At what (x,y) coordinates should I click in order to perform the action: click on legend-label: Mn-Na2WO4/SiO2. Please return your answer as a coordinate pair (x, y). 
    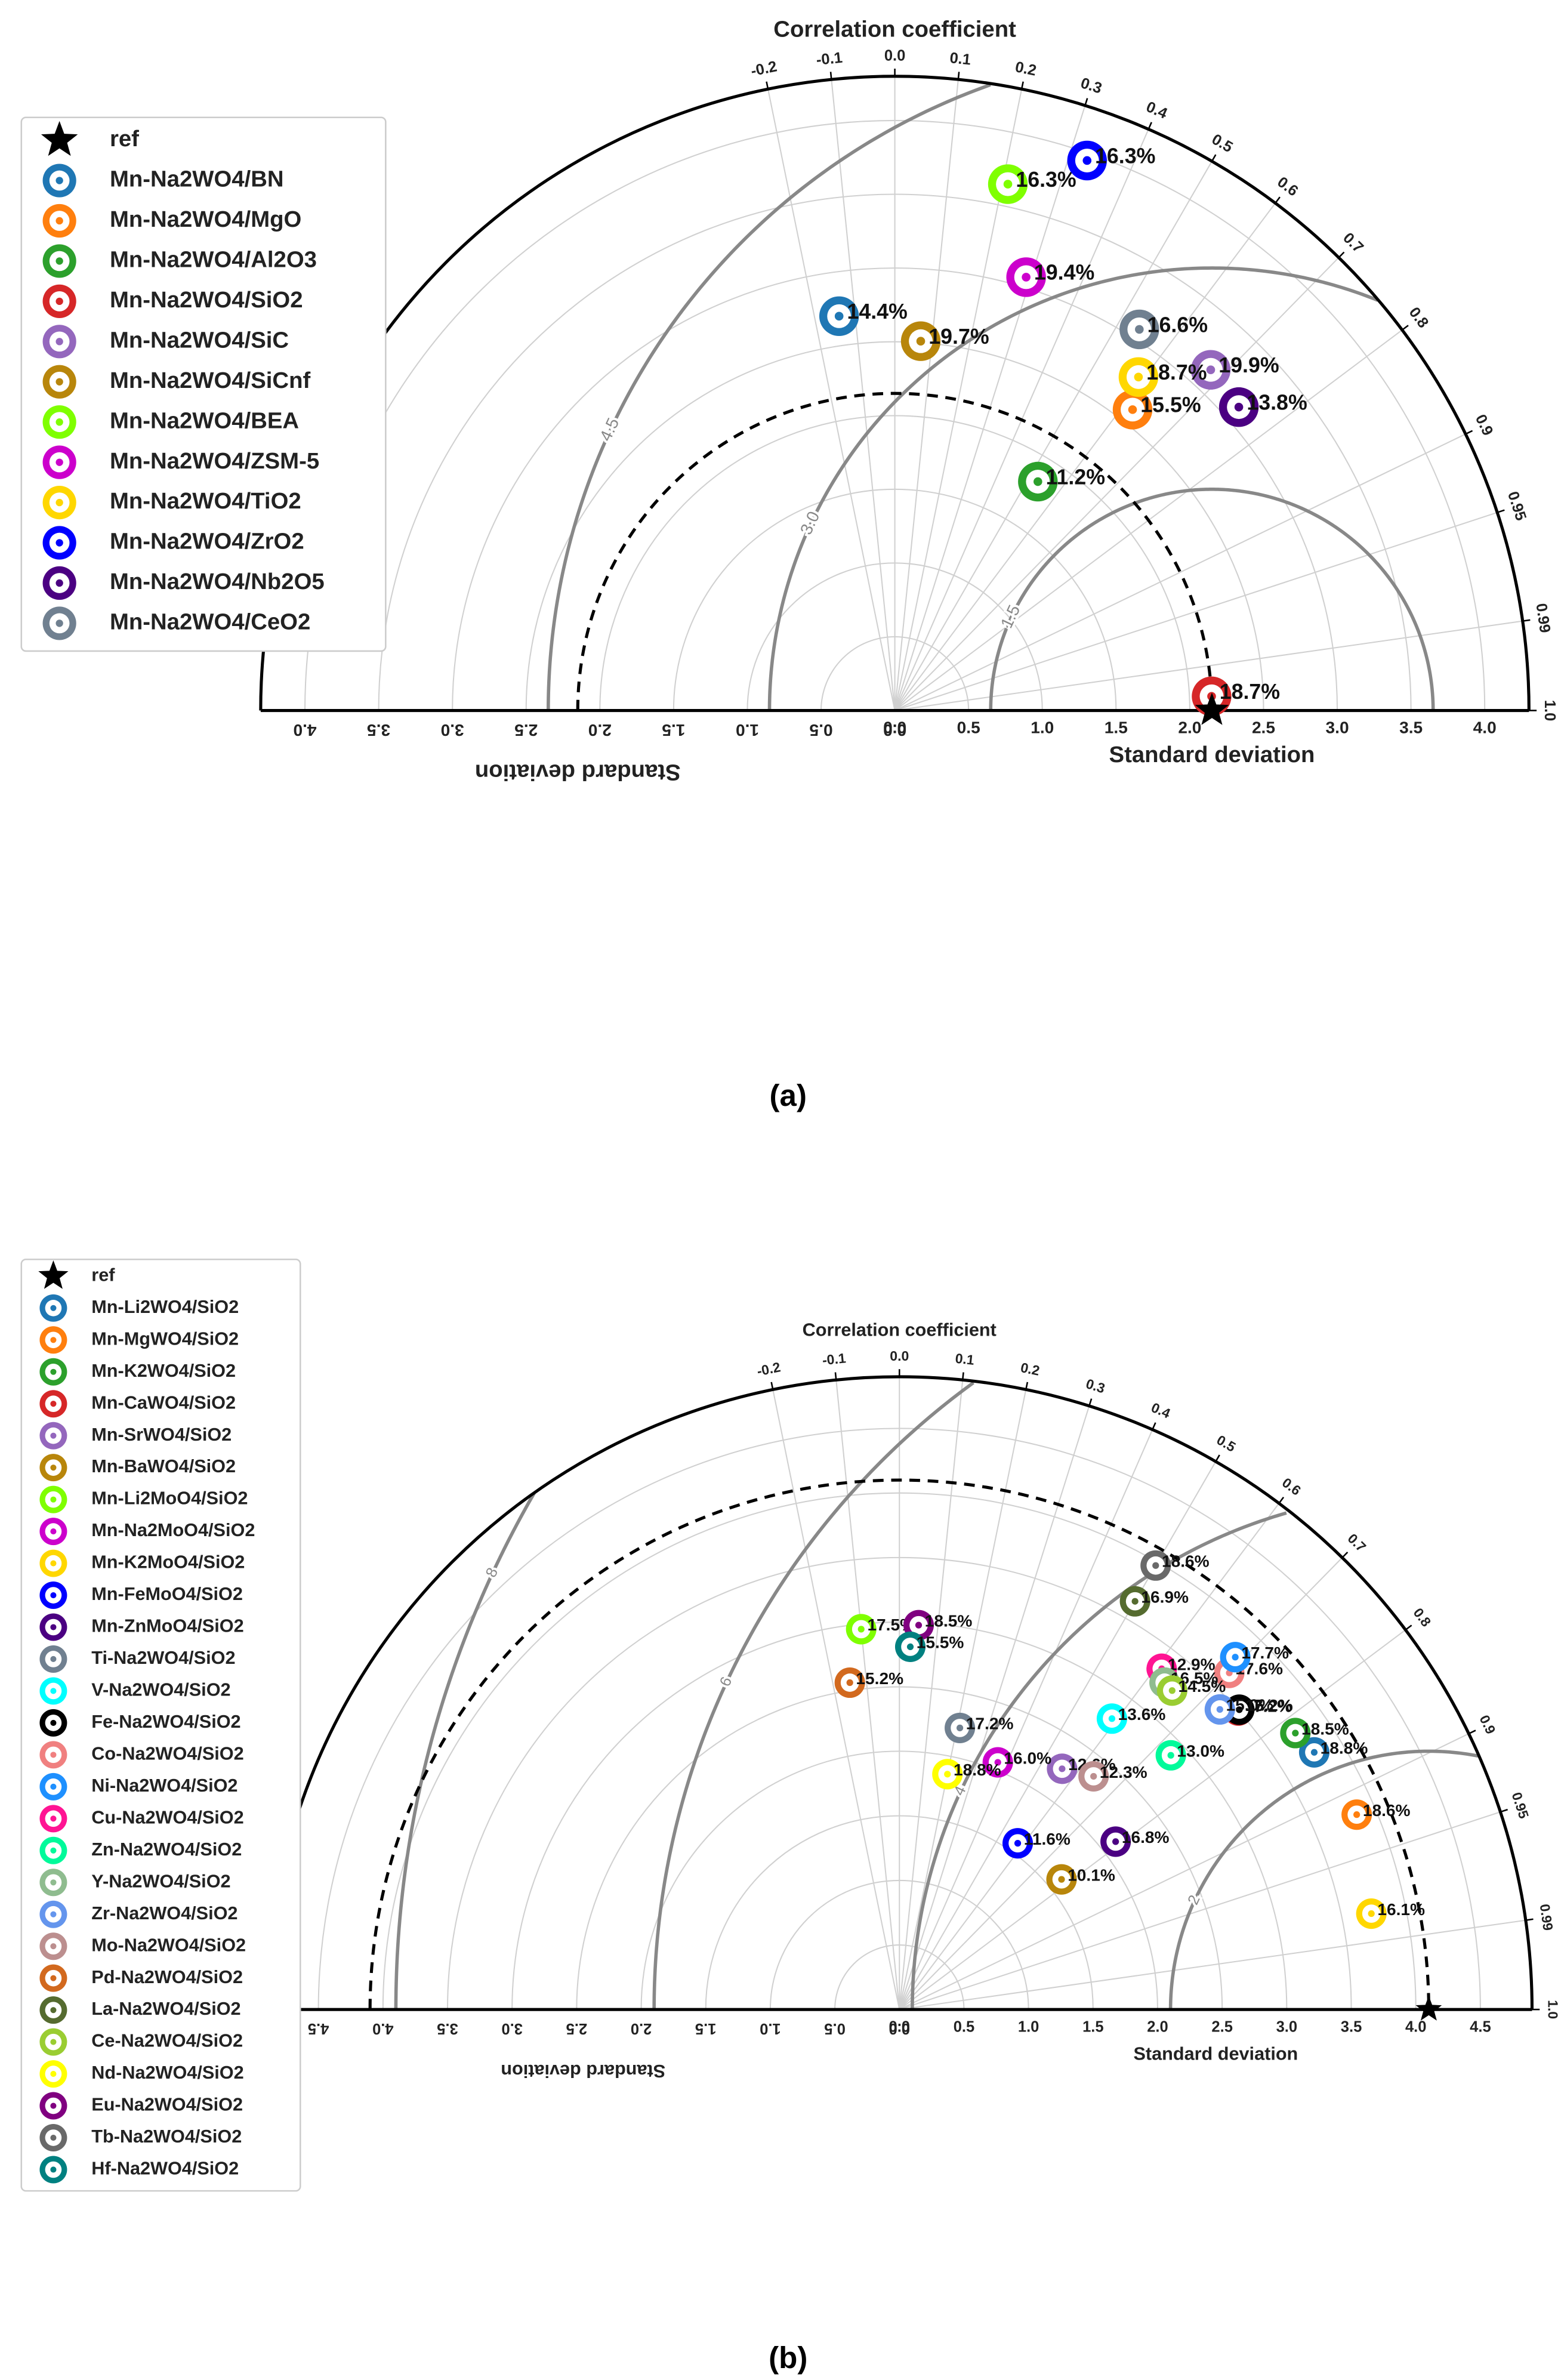
    Looking at the image, I should click on (206, 300).